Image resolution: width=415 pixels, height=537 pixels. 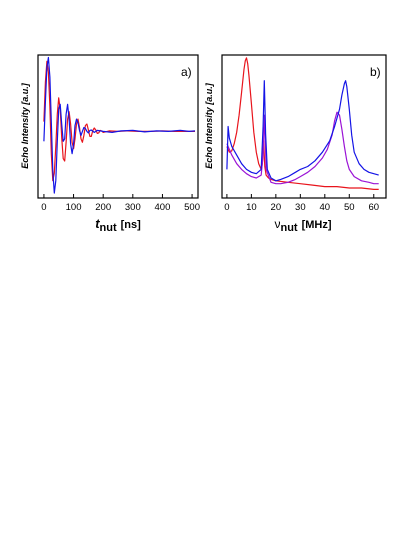 I want to click on panel-a-x-tick-label: 200, so click(x=103, y=207).